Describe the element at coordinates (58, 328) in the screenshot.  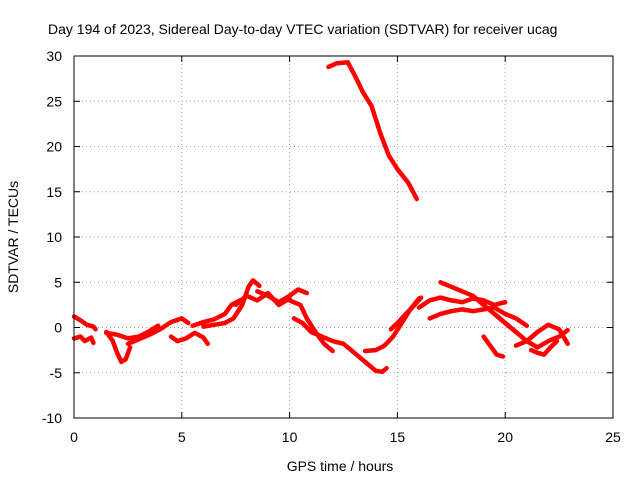
I see `y-tick-label: 0` at that location.